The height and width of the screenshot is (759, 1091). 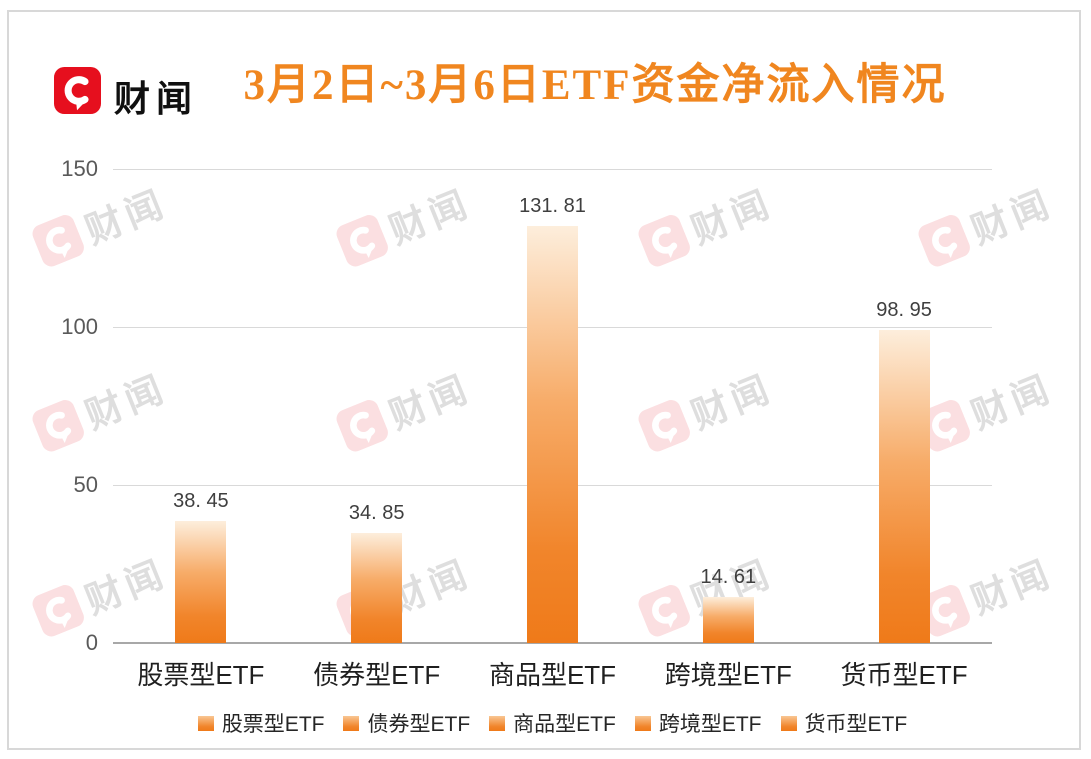 I want to click on legend: 股票型ETF 债券型ETF 商品型ETF 跨境型ETF 货币型ETF, so click(x=552, y=723).